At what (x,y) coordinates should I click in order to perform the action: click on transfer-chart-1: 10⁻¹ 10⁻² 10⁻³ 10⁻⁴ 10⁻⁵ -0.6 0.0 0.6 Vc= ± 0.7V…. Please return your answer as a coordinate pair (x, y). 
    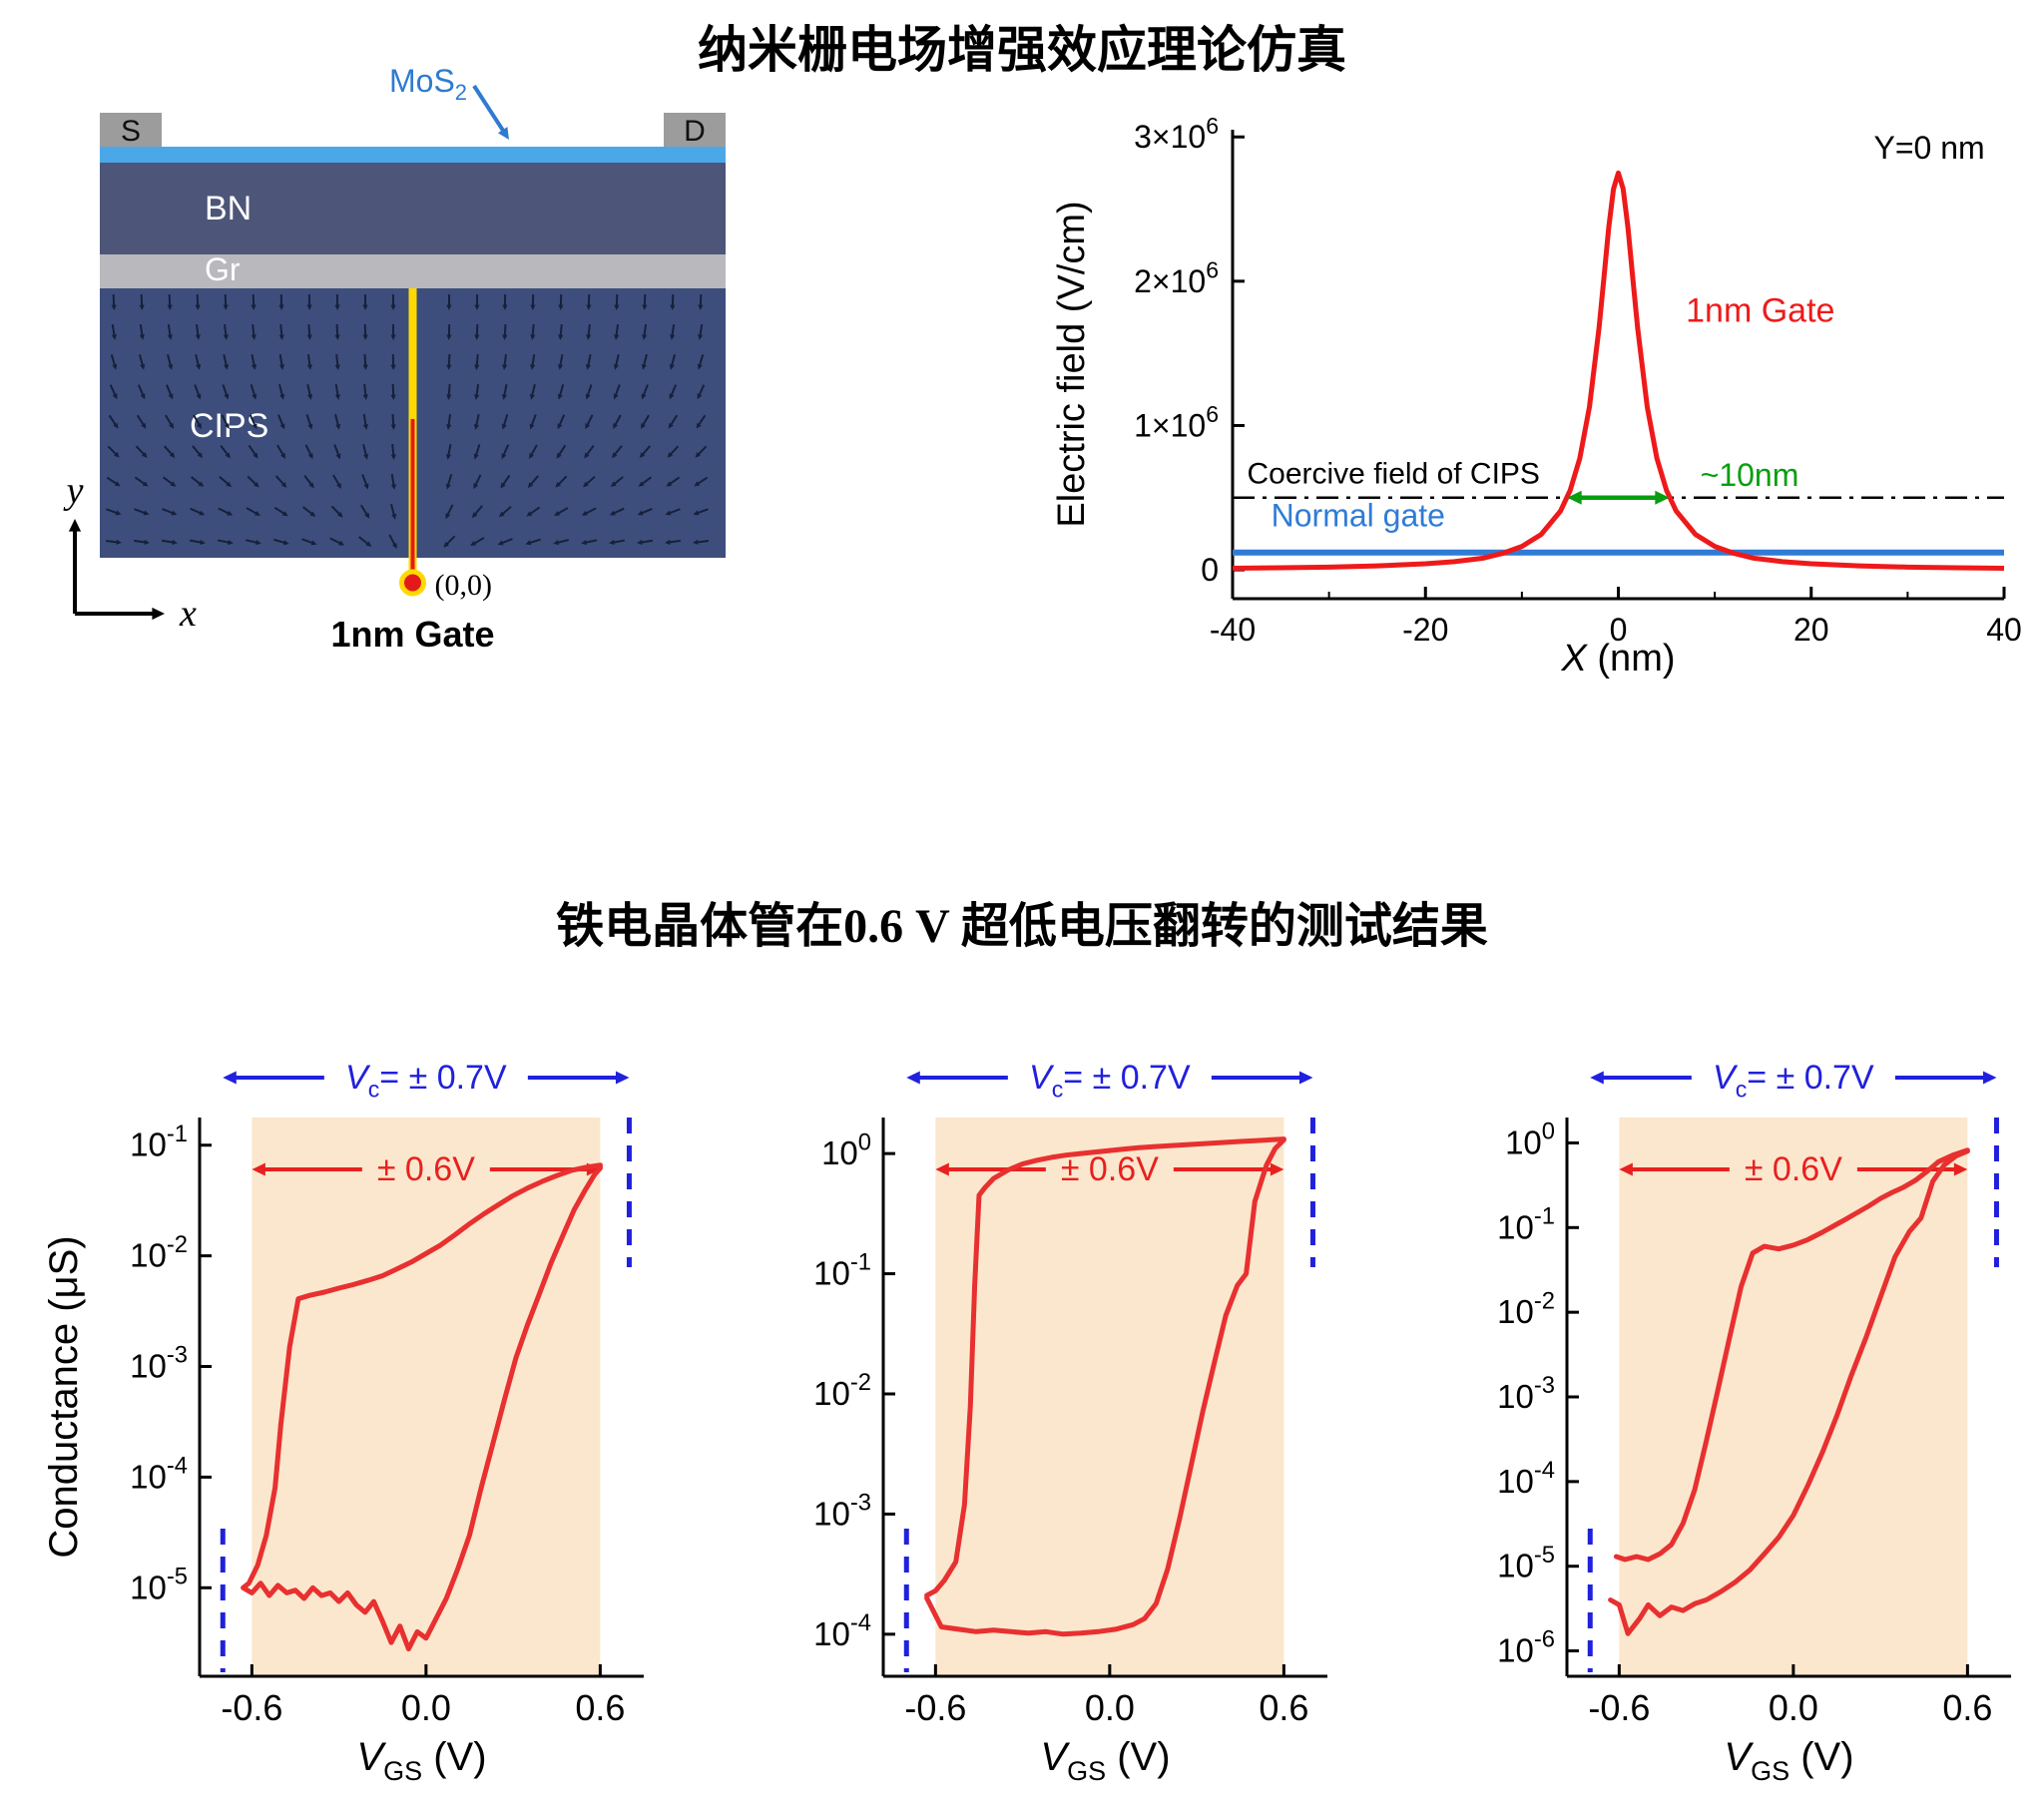
    Looking at the image, I should click on (343, 1422).